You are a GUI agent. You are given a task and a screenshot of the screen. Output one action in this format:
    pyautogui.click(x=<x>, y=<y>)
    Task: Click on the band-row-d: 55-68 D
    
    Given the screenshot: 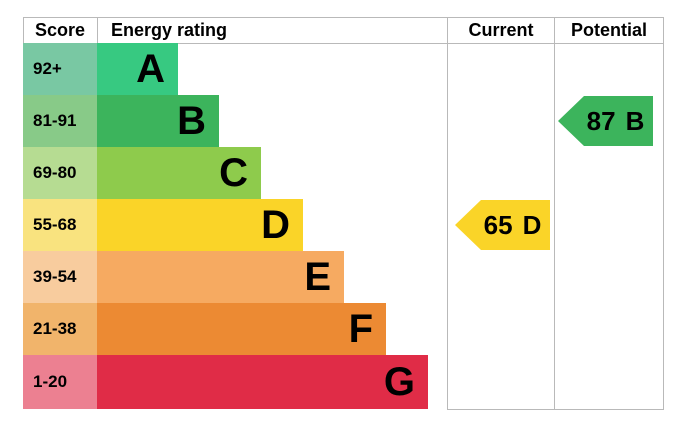 What is the action you would take?
    pyautogui.click(x=343, y=225)
    